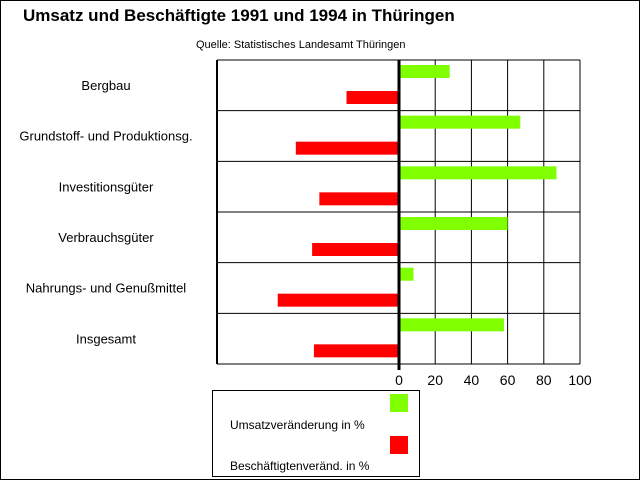  Describe the element at coordinates (580, 380) in the screenshot. I see `x-tick-label: 100` at that location.